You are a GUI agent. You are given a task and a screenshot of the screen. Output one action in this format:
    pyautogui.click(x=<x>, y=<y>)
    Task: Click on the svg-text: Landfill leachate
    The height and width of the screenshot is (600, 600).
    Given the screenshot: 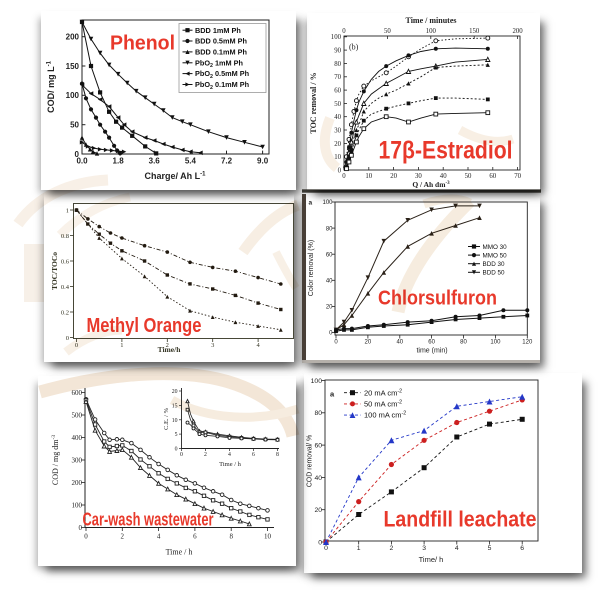 What is the action you would take?
    pyautogui.click(x=460, y=518)
    